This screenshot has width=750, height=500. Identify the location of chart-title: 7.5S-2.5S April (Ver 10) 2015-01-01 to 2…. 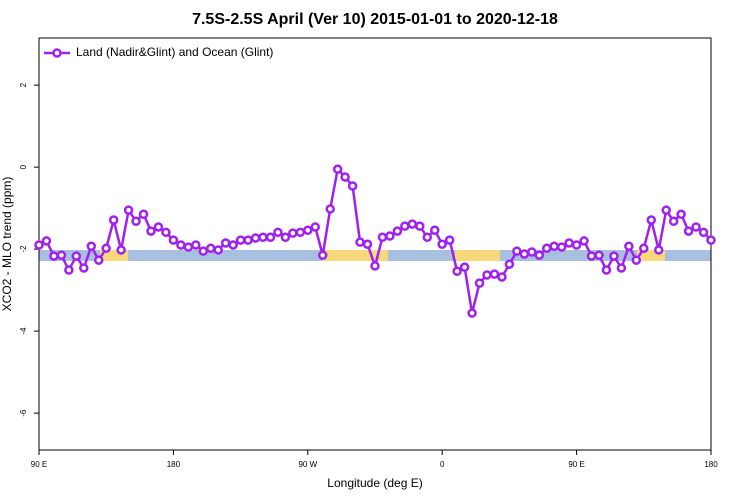
(375, 19).